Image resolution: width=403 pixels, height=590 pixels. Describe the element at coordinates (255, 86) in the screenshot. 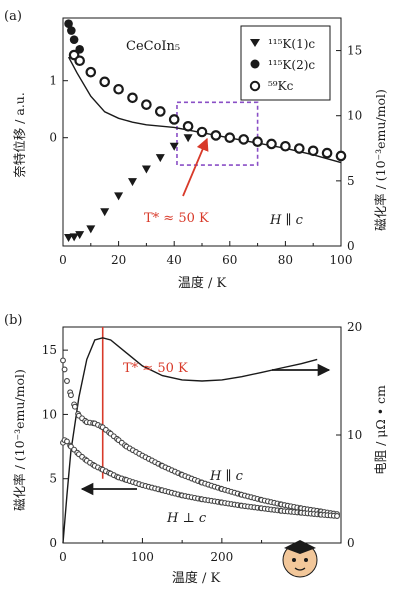

I see `legend-open-circle-marker` at that location.